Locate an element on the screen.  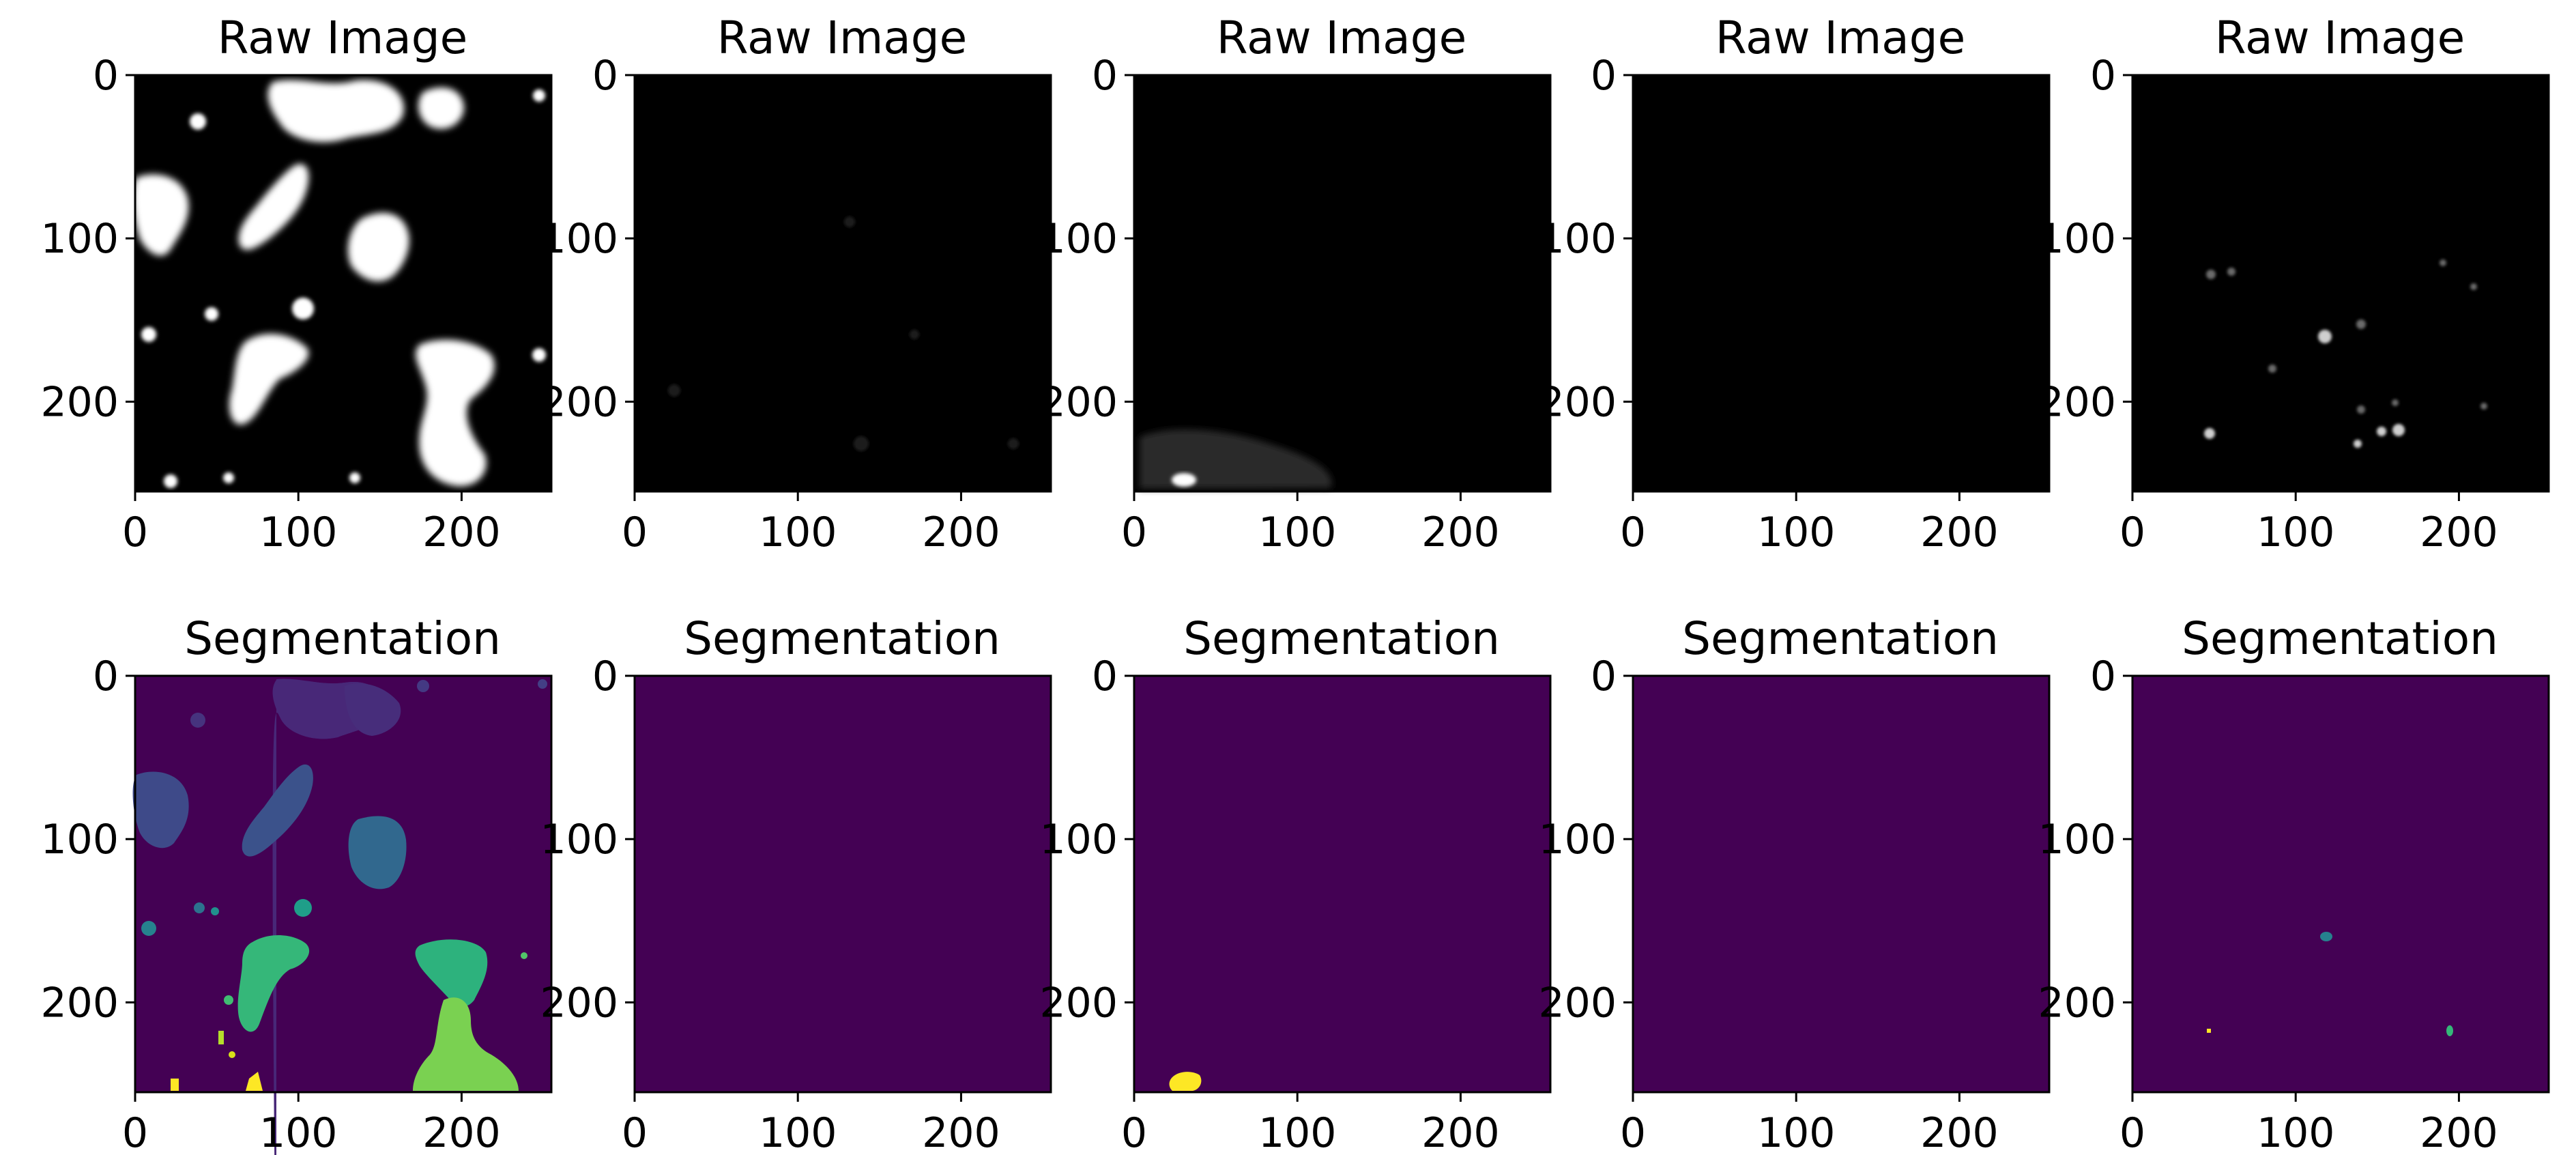
panel-seg-2: Segmentation is located at coordinates (842, 853).